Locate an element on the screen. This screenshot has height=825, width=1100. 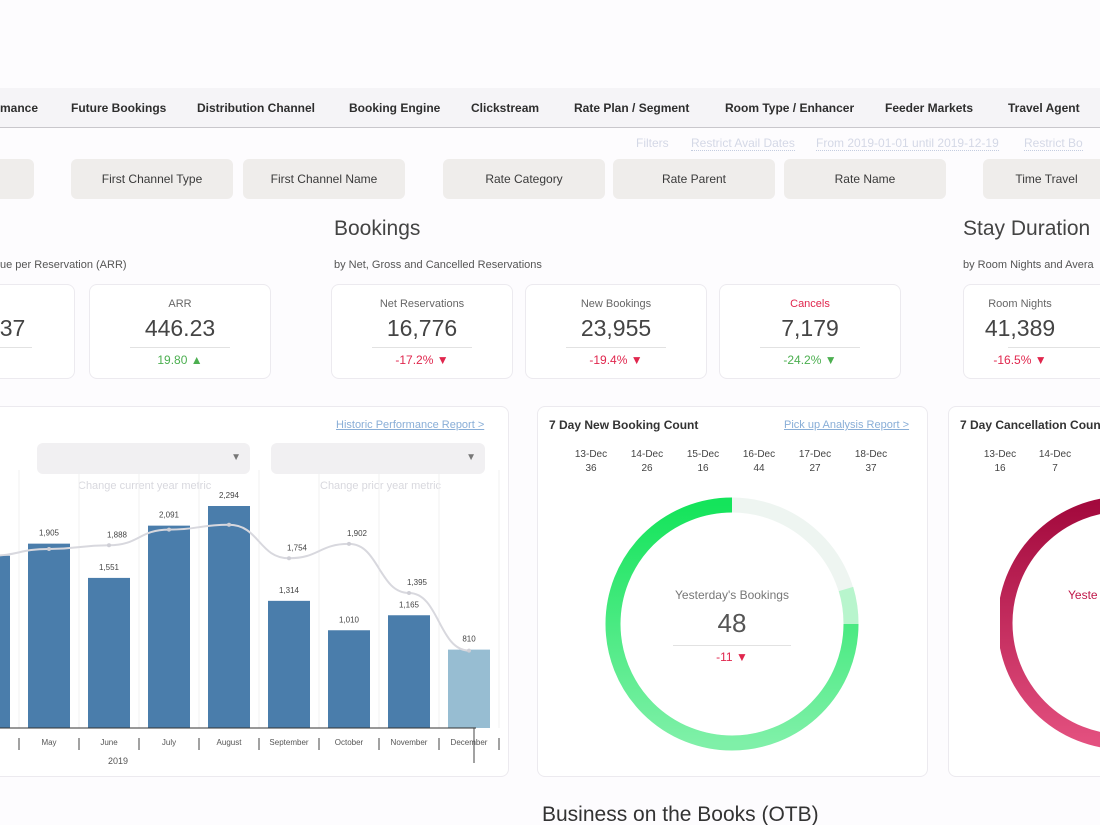
day-date: 13-Dec is located at coordinates (591, 454).